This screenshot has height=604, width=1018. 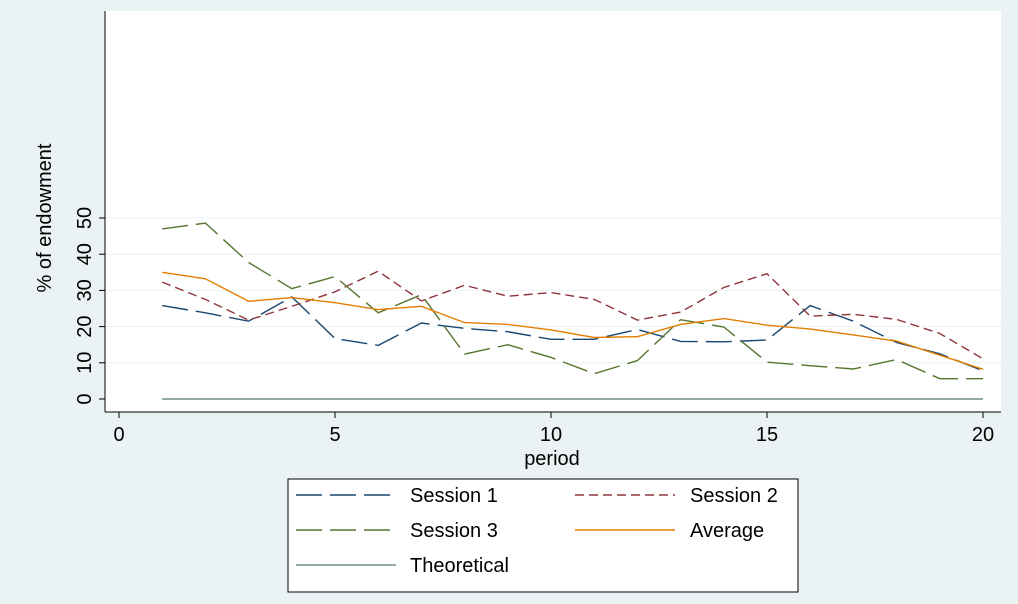 I want to click on legend-label: Session 3, so click(x=454, y=531).